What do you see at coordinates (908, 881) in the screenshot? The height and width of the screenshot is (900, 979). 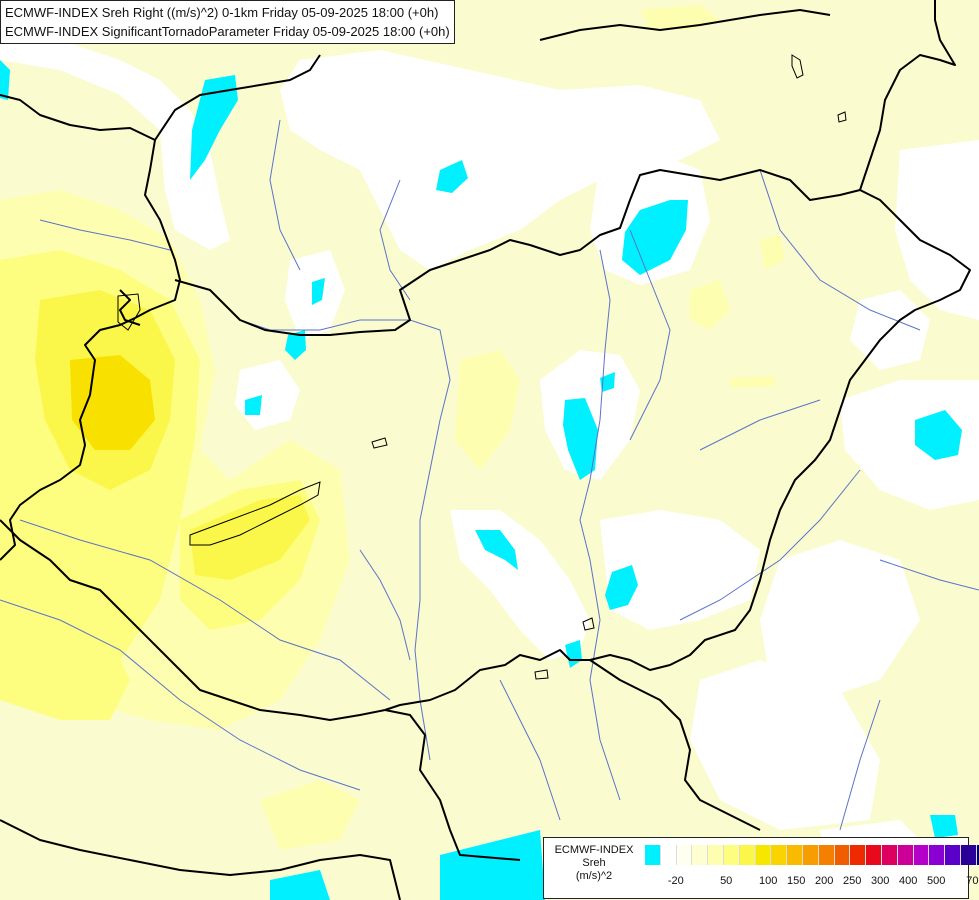 I see `legend-tick-label: 400` at bounding box center [908, 881].